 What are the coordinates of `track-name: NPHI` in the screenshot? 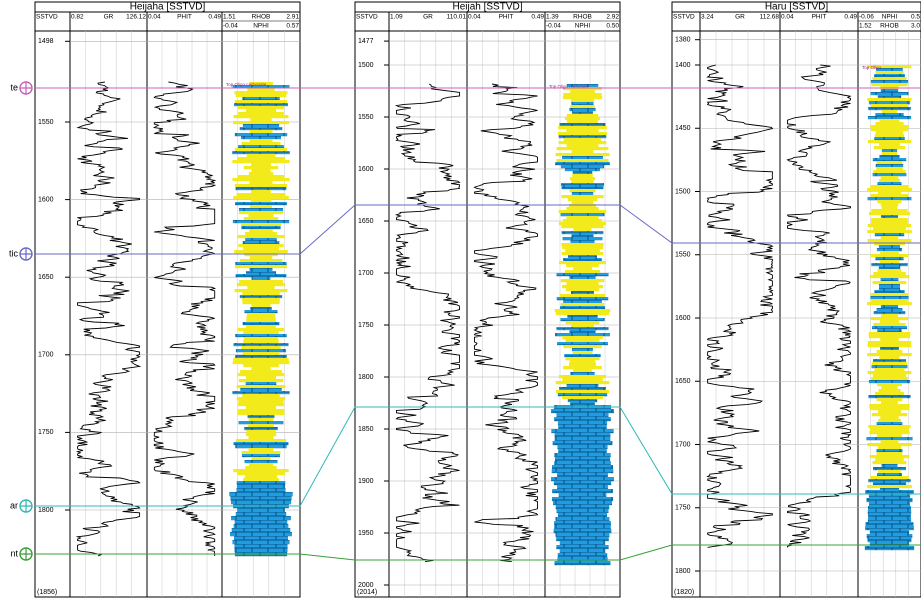 It's located at (890, 17).